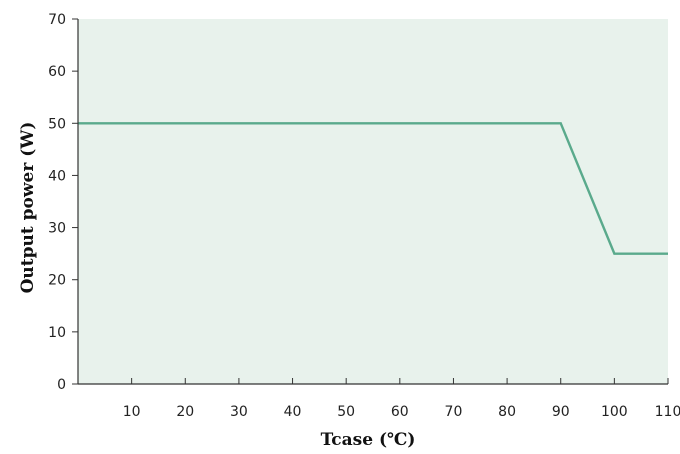  I want to click on y-tick-label: 40, so click(57, 176).